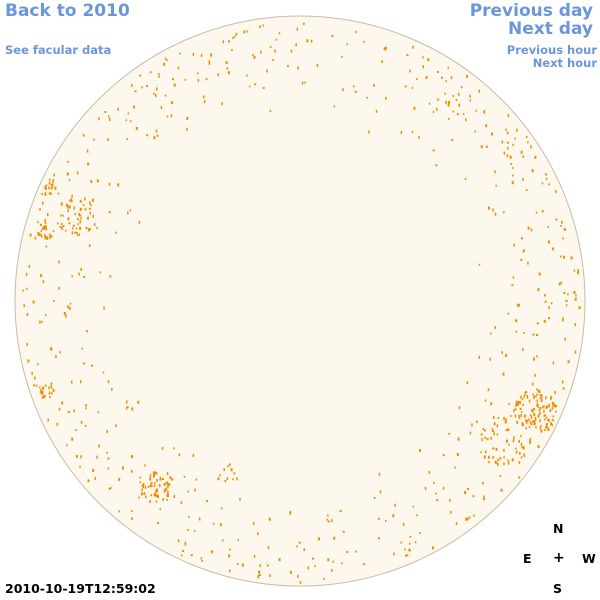  What do you see at coordinates (551, 50) in the screenshot?
I see `previous-hour-link: Previous hour` at bounding box center [551, 50].